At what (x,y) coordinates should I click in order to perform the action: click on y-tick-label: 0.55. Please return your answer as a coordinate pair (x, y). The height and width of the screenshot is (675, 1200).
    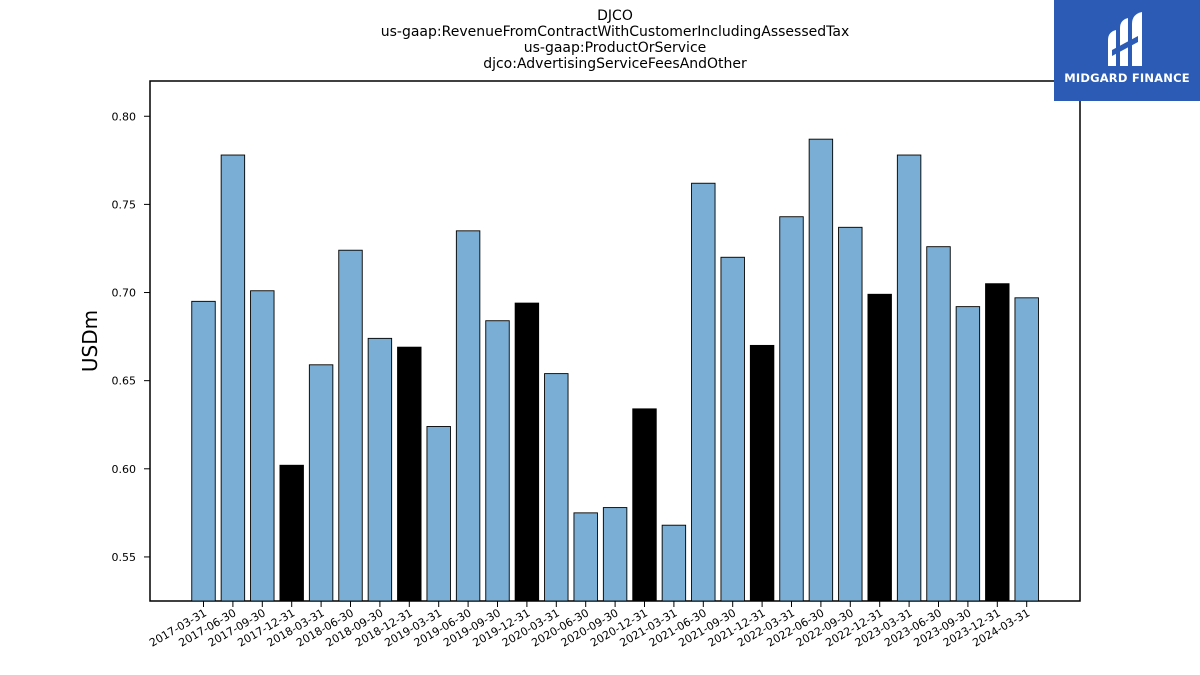
    Looking at the image, I should click on (124, 557).